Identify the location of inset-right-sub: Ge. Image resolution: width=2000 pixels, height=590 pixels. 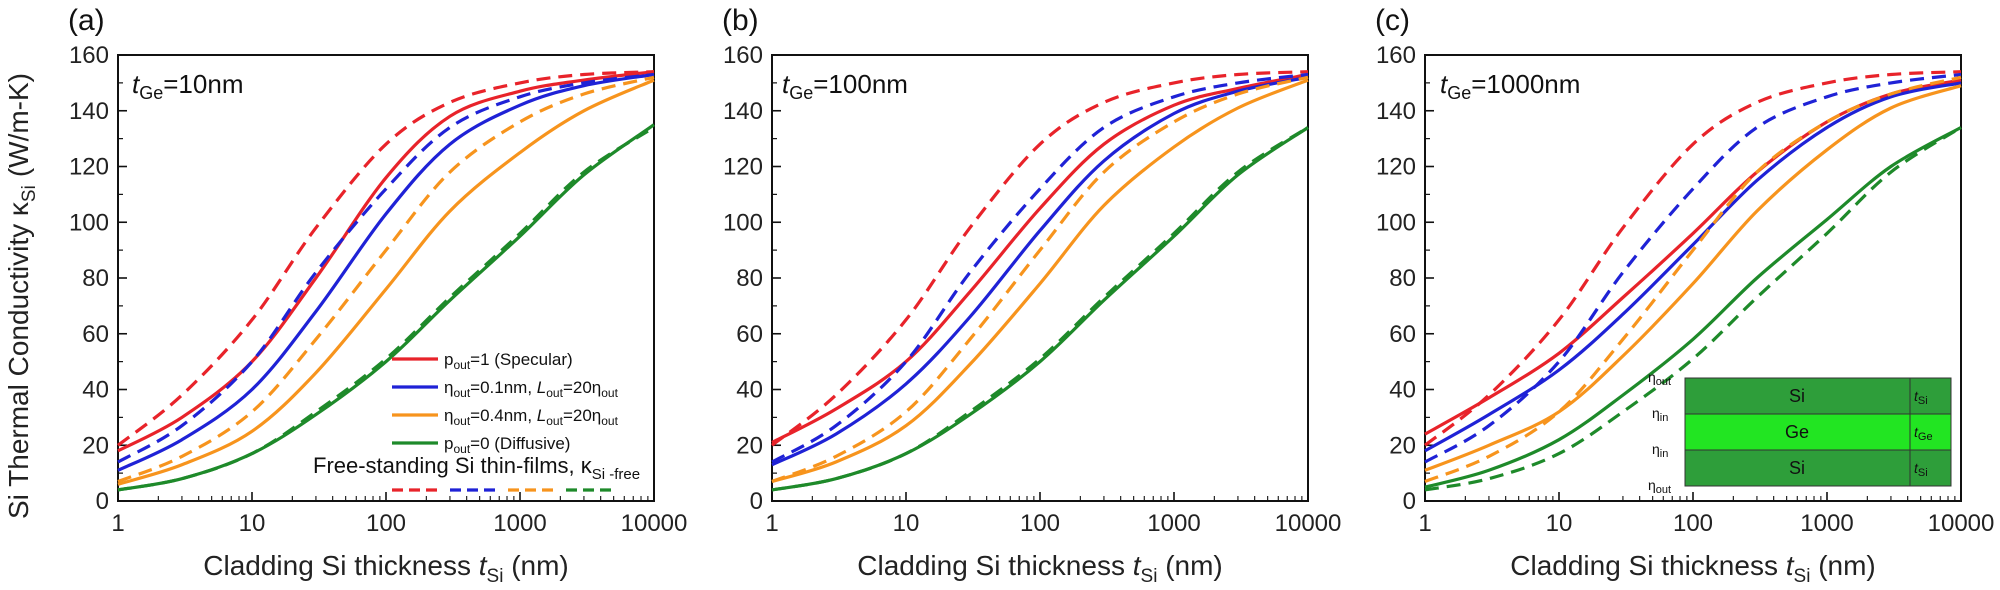
(1925, 437).